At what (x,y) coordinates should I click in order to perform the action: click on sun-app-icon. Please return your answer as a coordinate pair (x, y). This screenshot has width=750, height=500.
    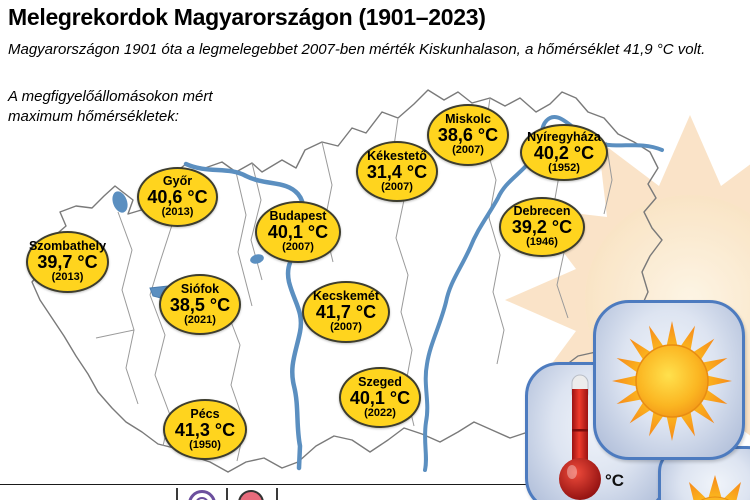
    Looking at the image, I should click on (669, 380).